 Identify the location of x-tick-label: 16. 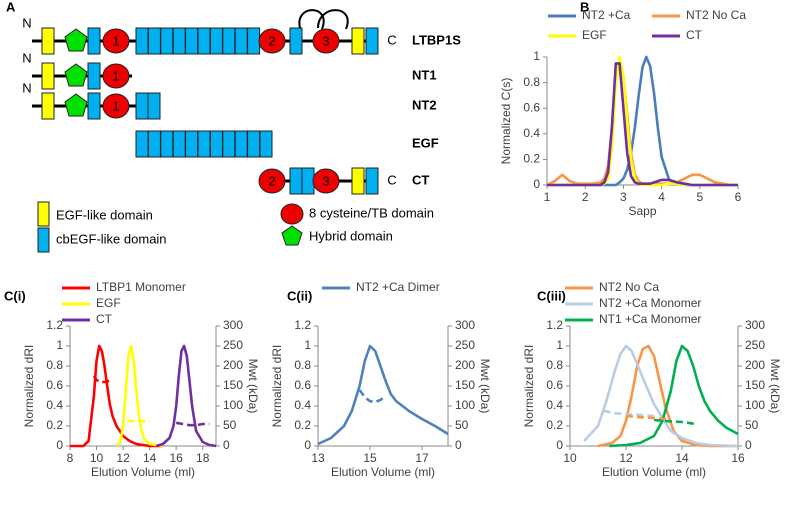
(177, 458).